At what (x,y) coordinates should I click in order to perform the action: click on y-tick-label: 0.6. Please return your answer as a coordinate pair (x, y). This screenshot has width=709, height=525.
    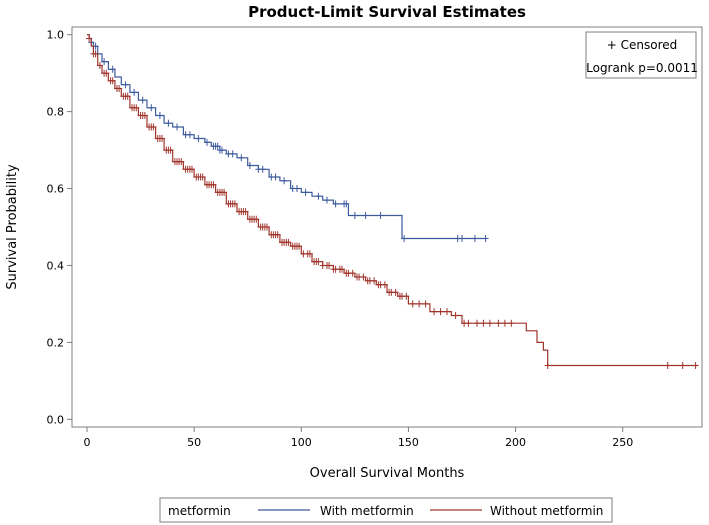
    Looking at the image, I should click on (56, 189).